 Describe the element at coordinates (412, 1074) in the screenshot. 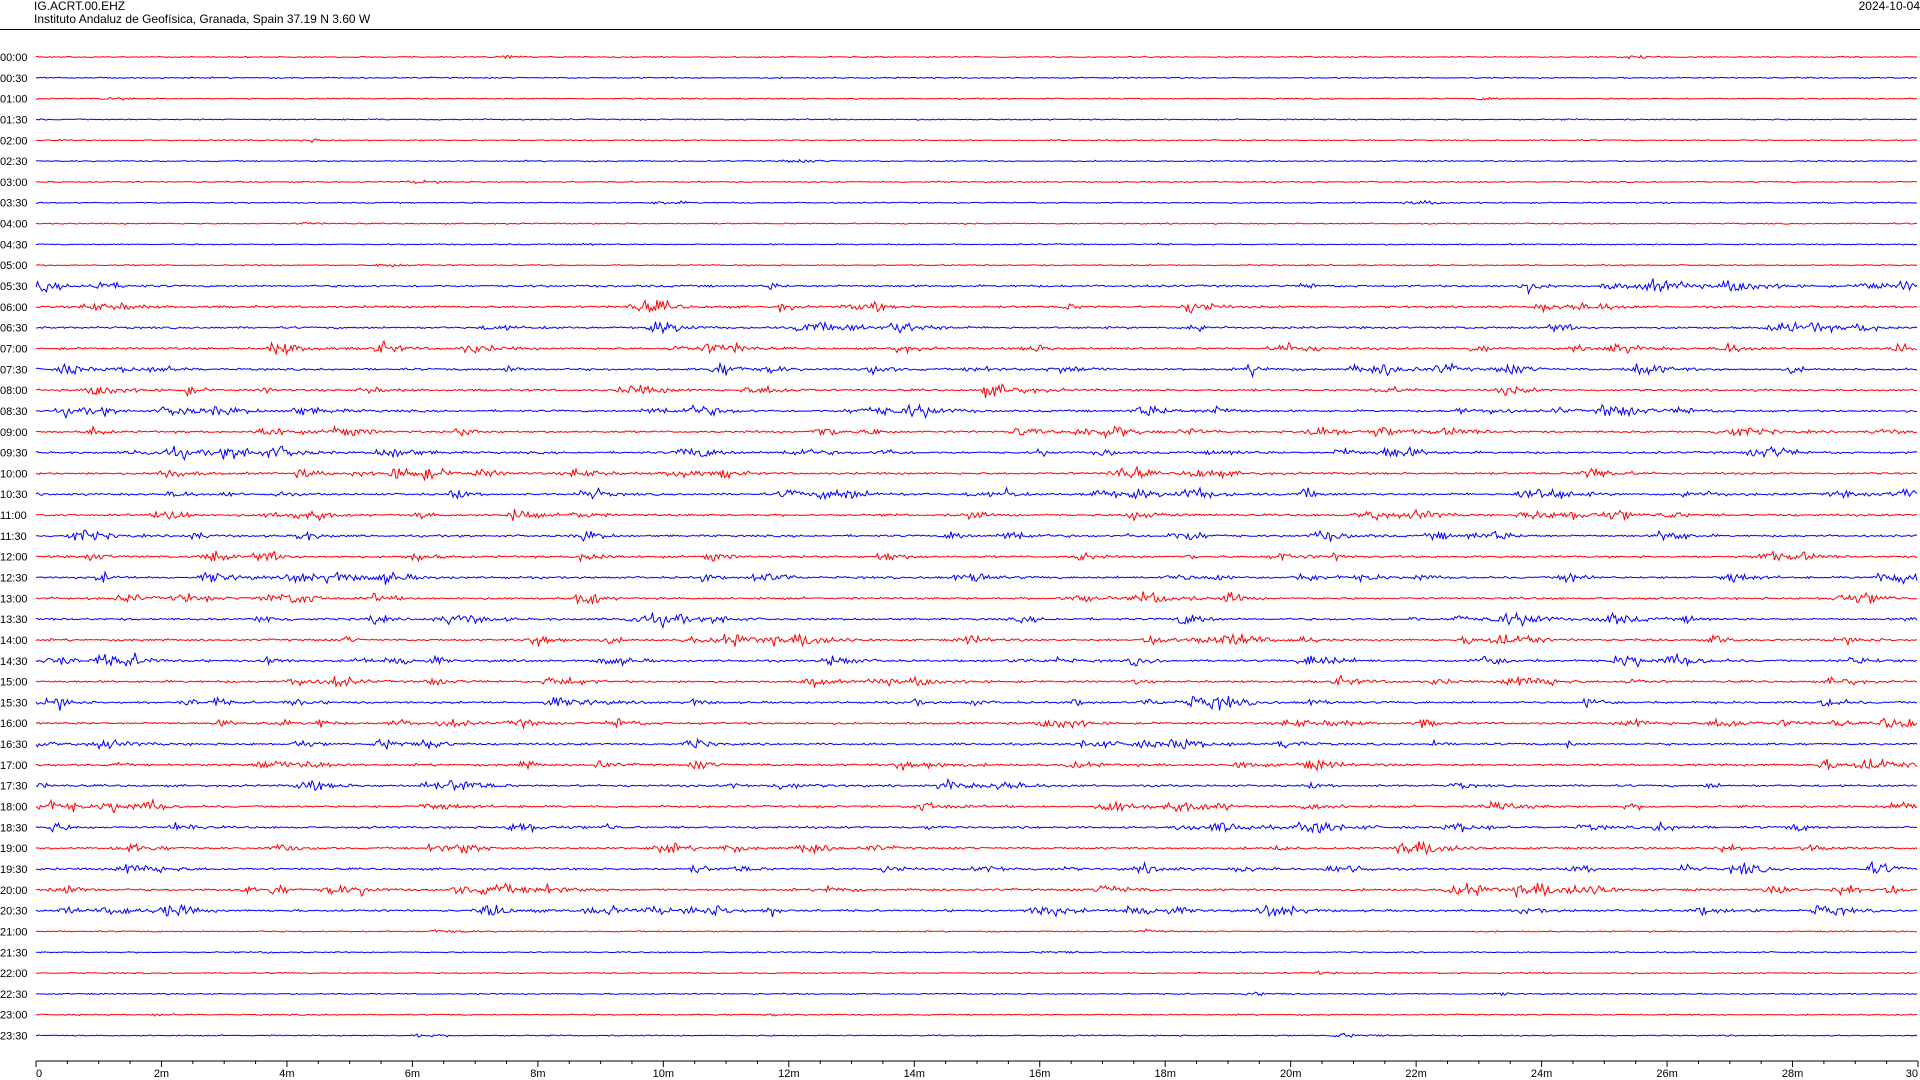

I see `x-tick-label: 6m` at that location.